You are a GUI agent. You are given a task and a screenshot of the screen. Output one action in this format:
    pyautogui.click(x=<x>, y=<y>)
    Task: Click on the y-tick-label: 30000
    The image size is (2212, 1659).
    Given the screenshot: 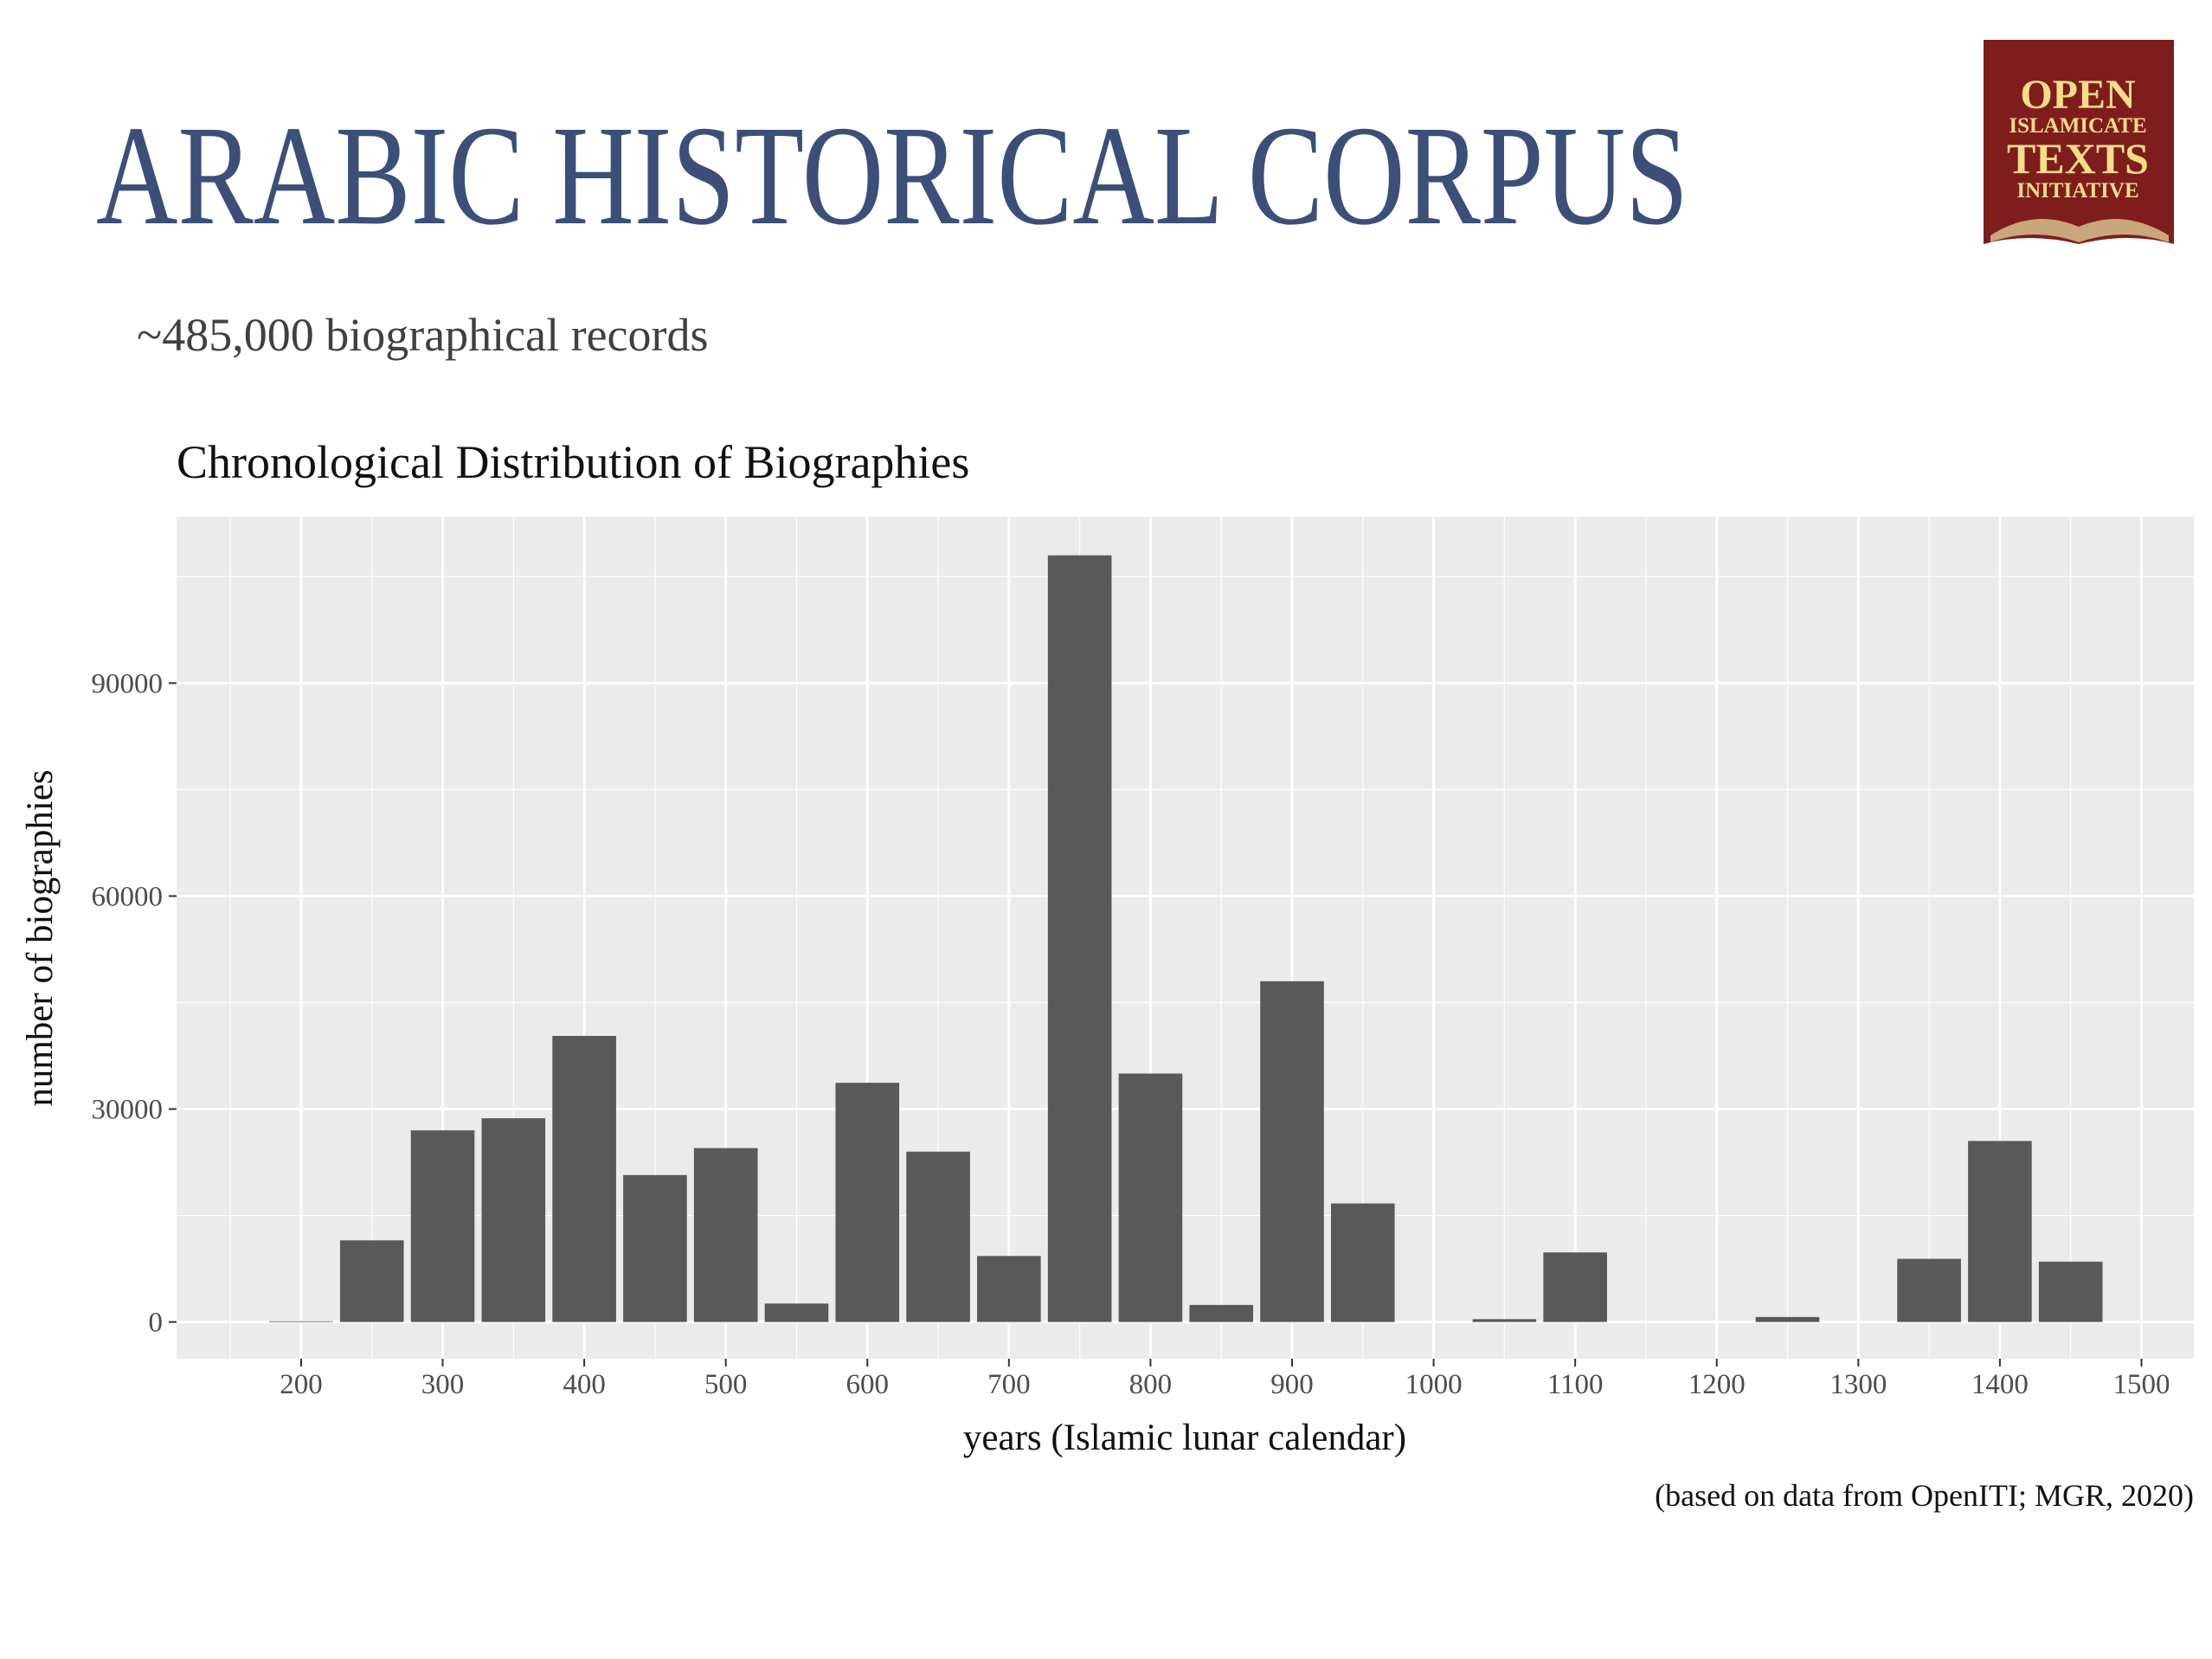 What is the action you would take?
    pyautogui.click(x=128, y=1110)
    